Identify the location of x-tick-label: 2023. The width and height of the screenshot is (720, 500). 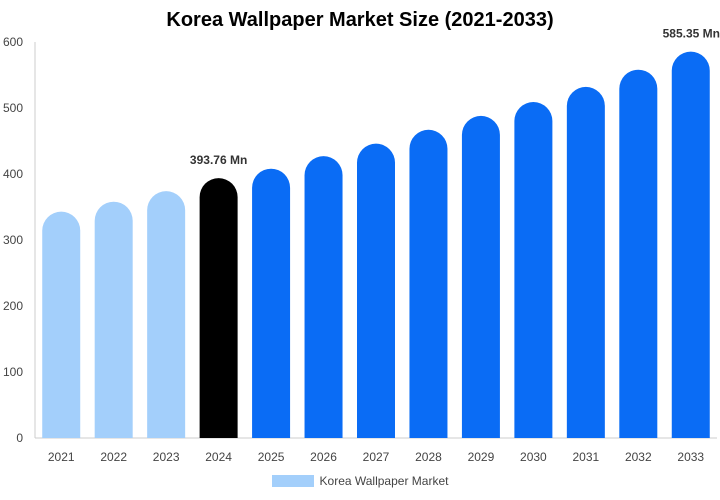
(166, 457).